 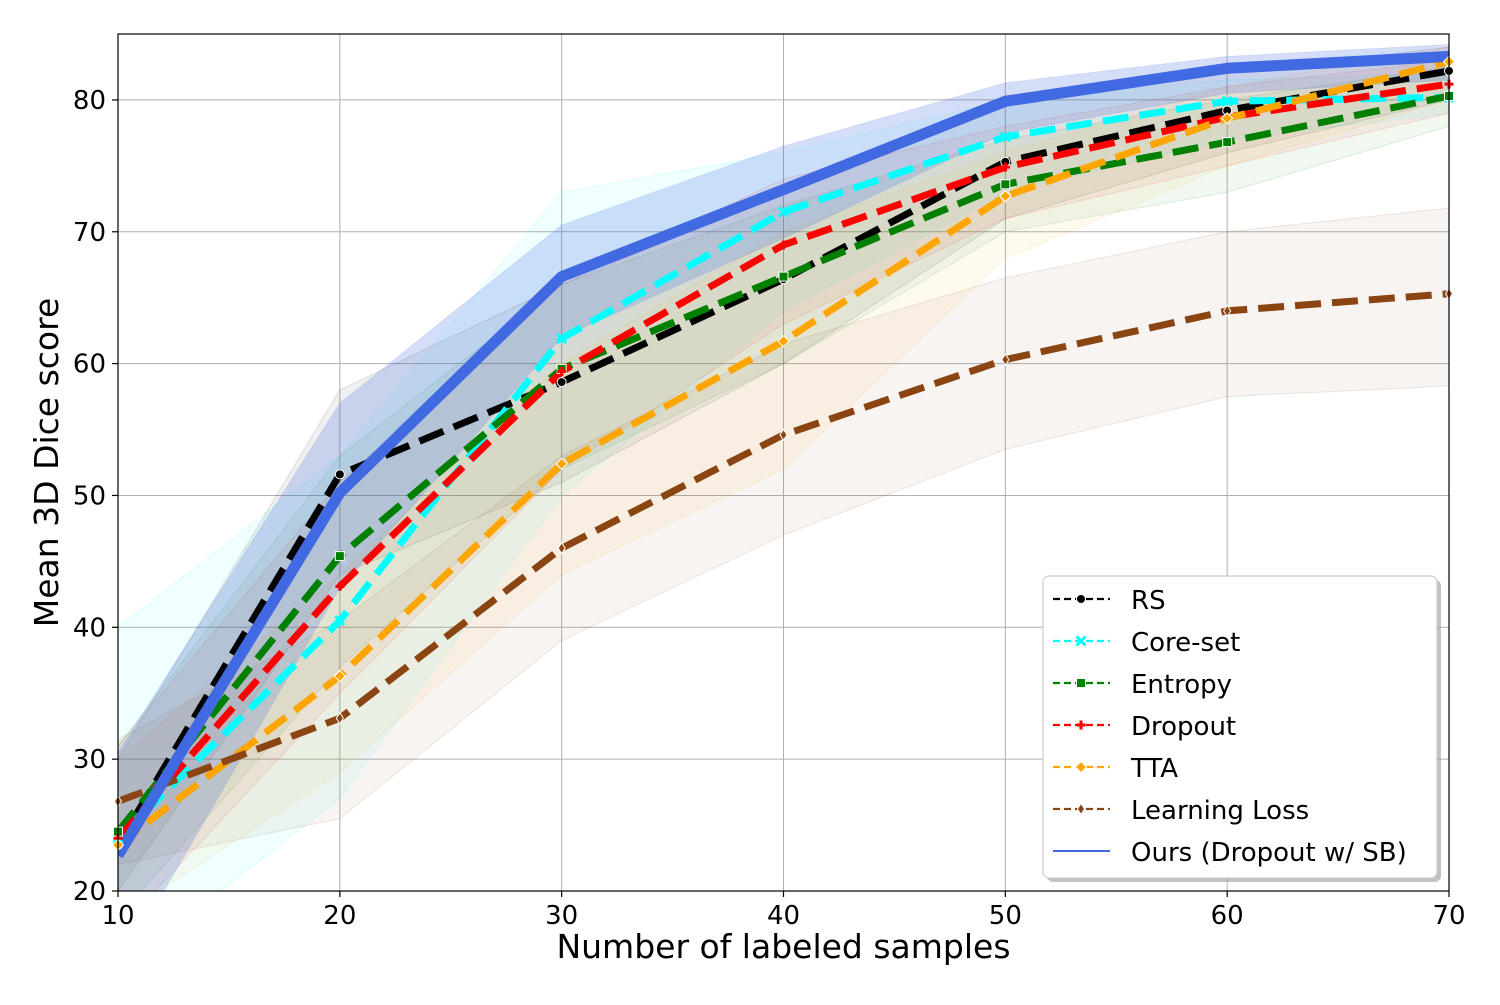 I want to click on legend-box, so click(x=1240, y=727).